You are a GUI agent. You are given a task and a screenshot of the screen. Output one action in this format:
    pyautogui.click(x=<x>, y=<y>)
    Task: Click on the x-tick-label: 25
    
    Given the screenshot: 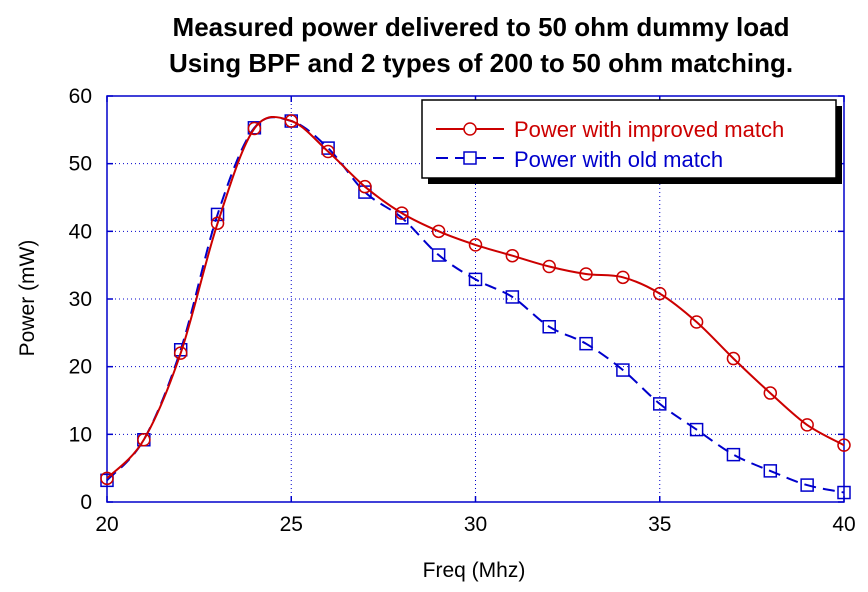 What is the action you would take?
    pyautogui.click(x=291, y=524)
    